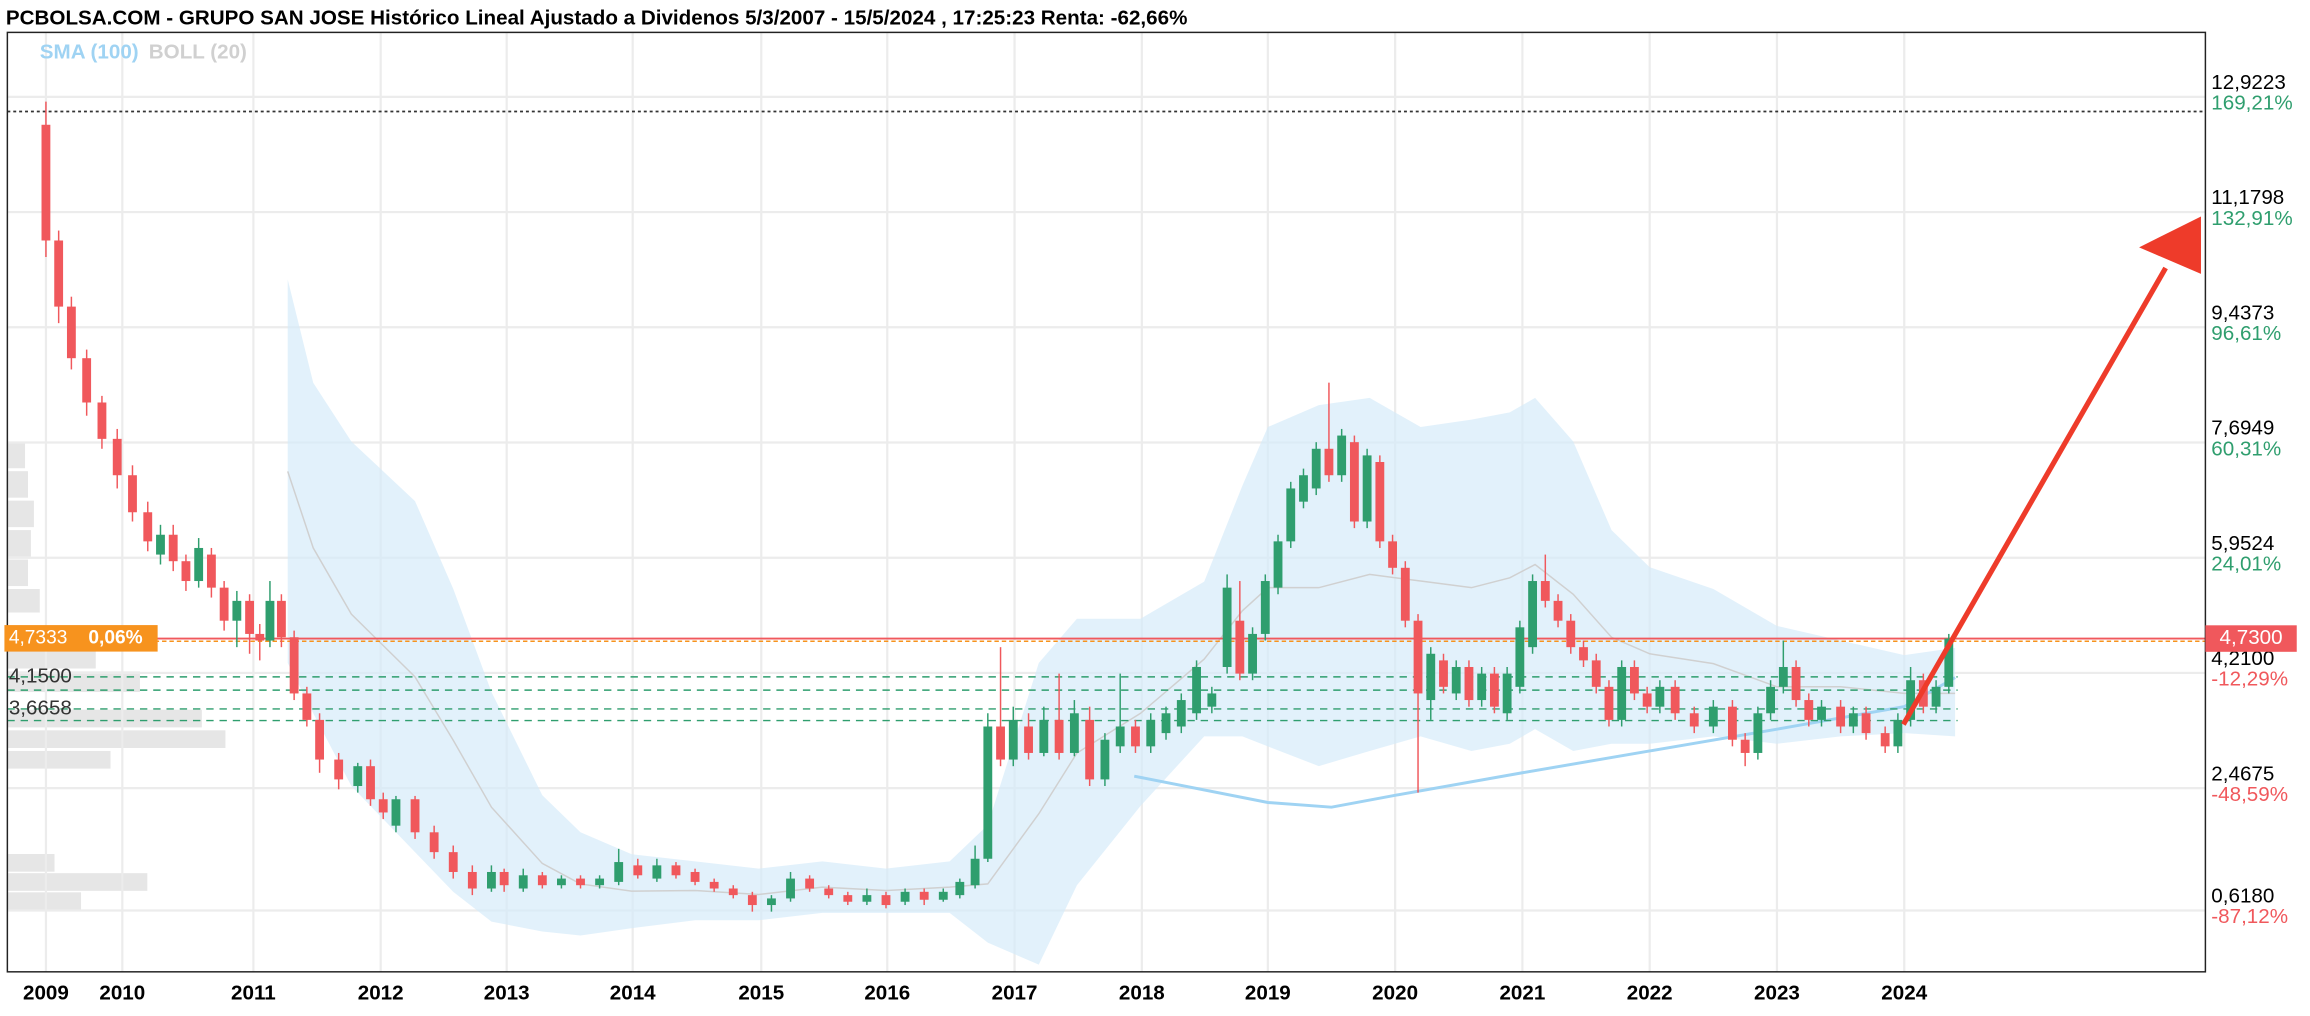 This screenshot has width=2310, height=1016. Describe the element at coordinates (253, 992) in the screenshot. I see `x-tick-label: 2011` at that location.